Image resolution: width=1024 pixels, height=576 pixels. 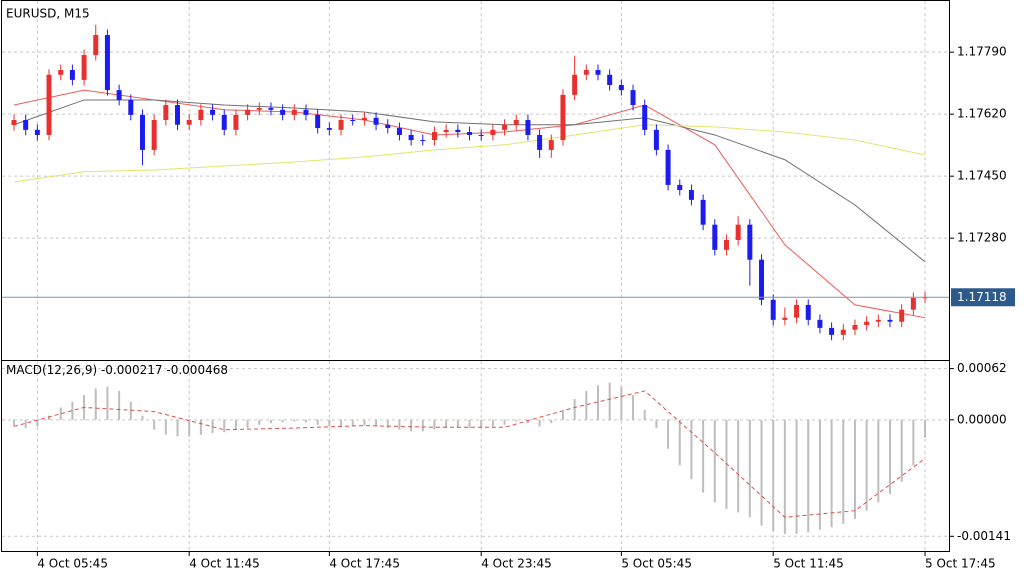 I want to click on x-tick-label: 4 Oct 23:45, so click(x=516, y=564).